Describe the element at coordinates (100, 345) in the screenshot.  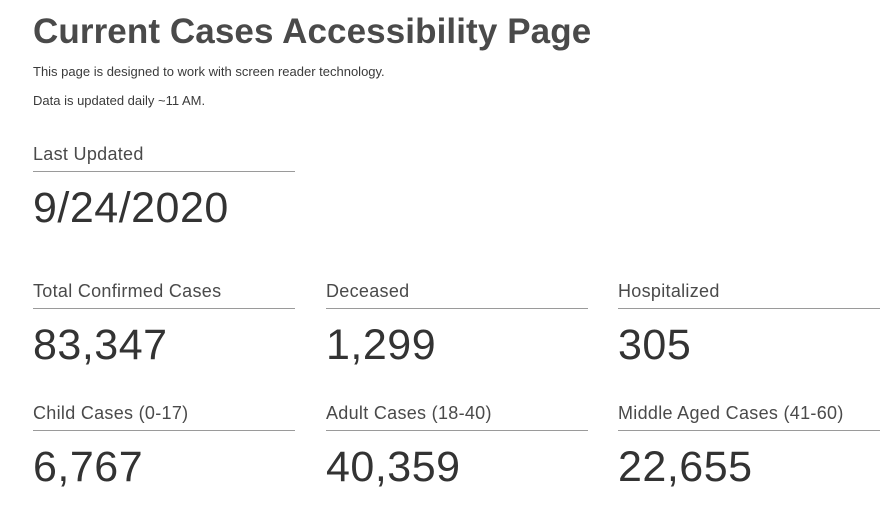
I see `stat-value: 83,347` at that location.